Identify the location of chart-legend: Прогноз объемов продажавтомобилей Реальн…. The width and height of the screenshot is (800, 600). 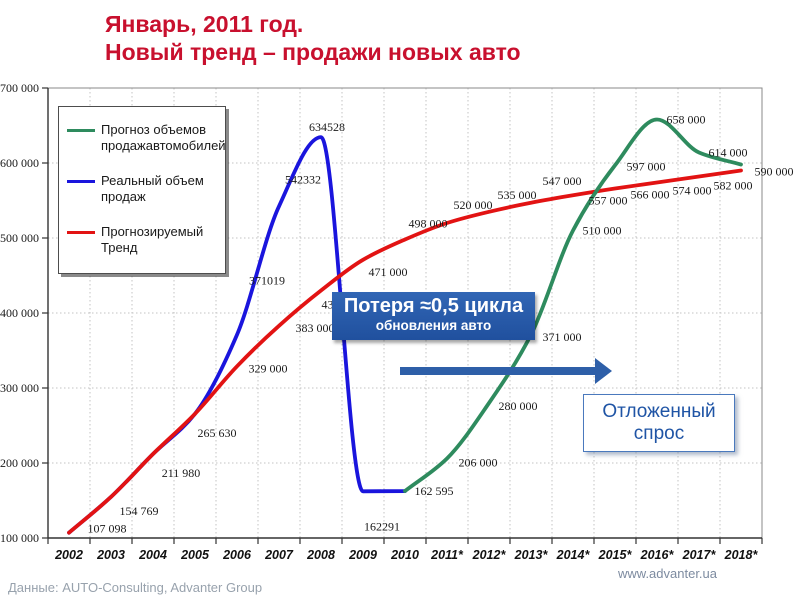
(142, 190).